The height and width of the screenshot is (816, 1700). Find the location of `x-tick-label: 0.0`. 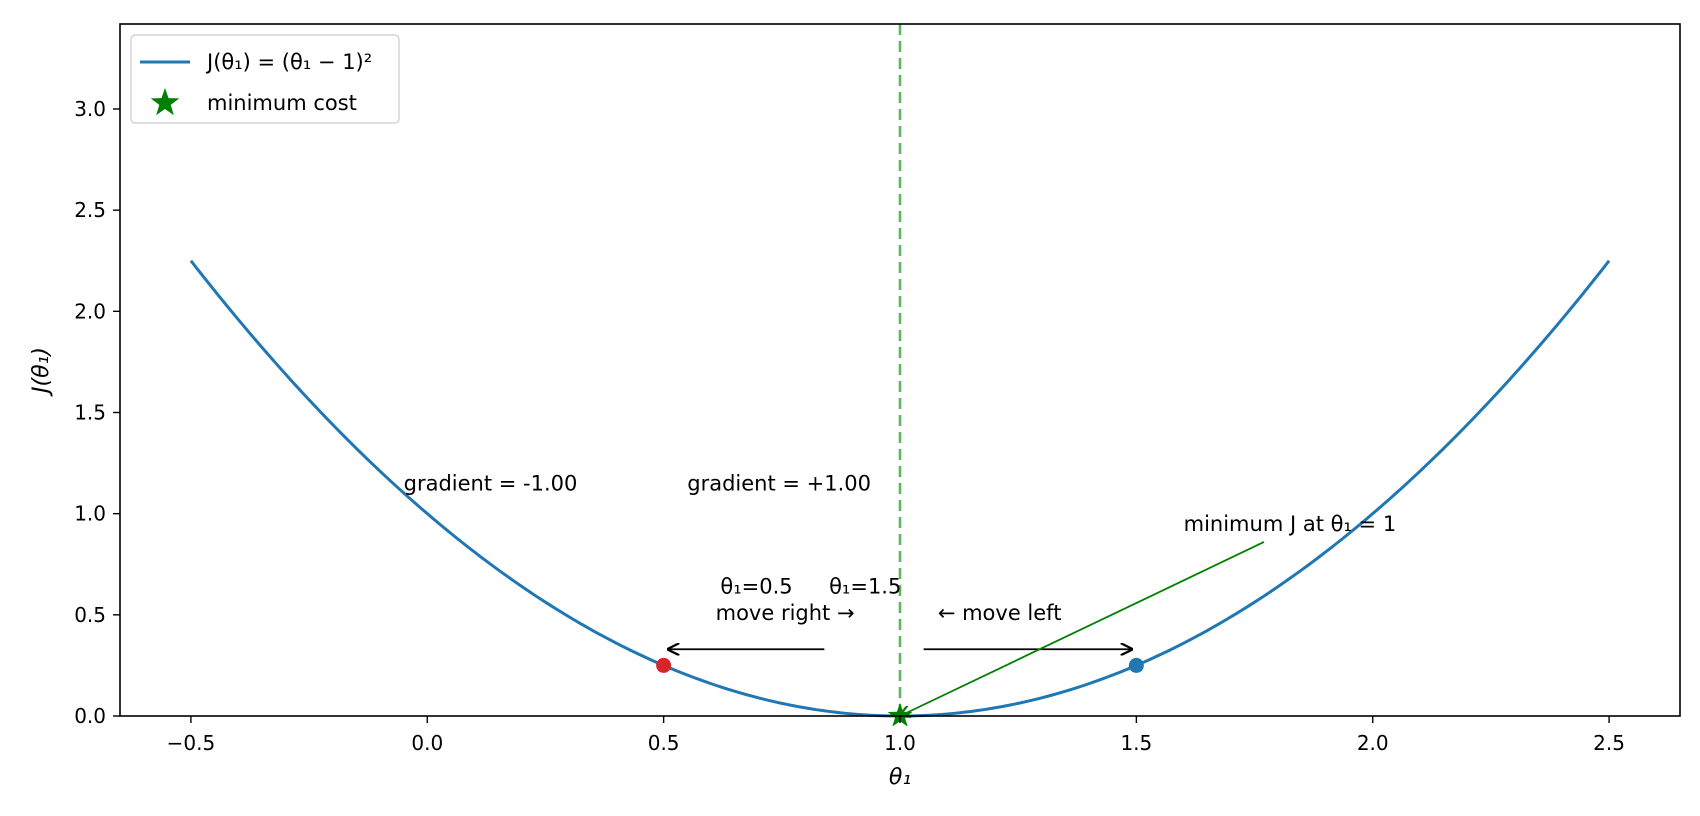

x-tick-label: 0.0 is located at coordinates (427, 743).